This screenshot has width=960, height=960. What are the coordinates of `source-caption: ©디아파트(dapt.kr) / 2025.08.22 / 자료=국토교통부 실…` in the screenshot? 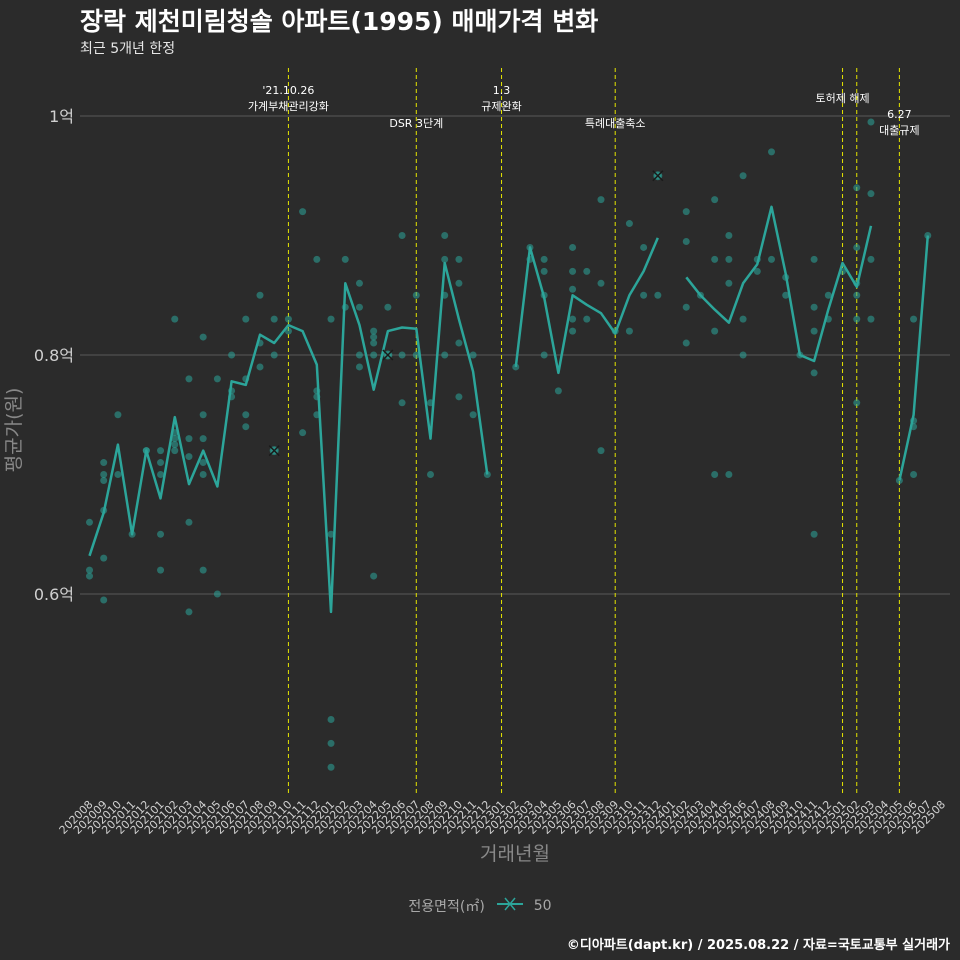 It's located at (758, 945).